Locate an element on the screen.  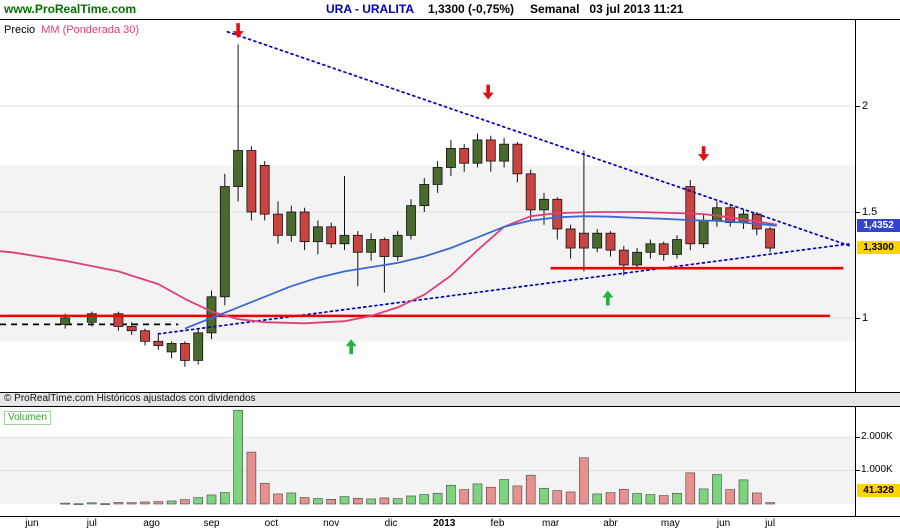
brand-watermark: www.ProRealTime.com is located at coordinates (70, 9).